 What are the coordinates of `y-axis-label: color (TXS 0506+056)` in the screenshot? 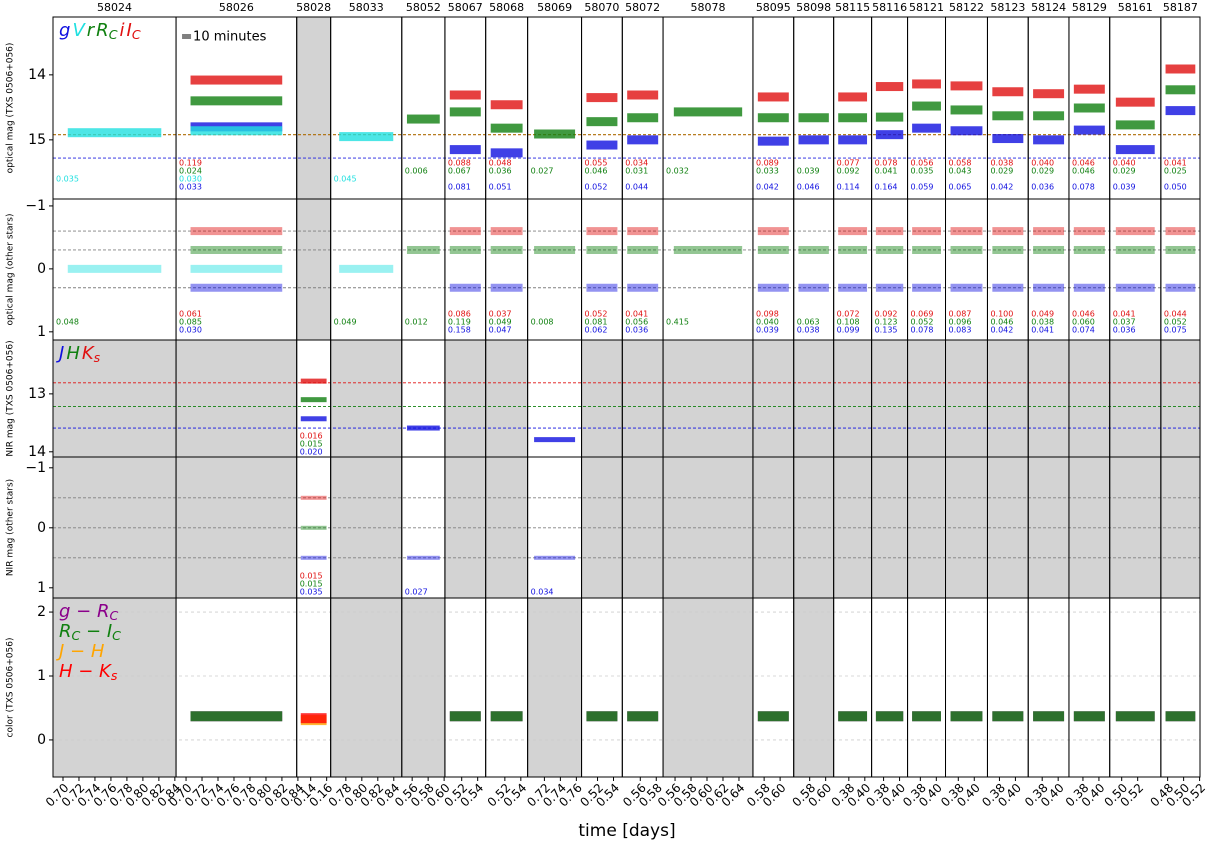 It's located at (11, 688).